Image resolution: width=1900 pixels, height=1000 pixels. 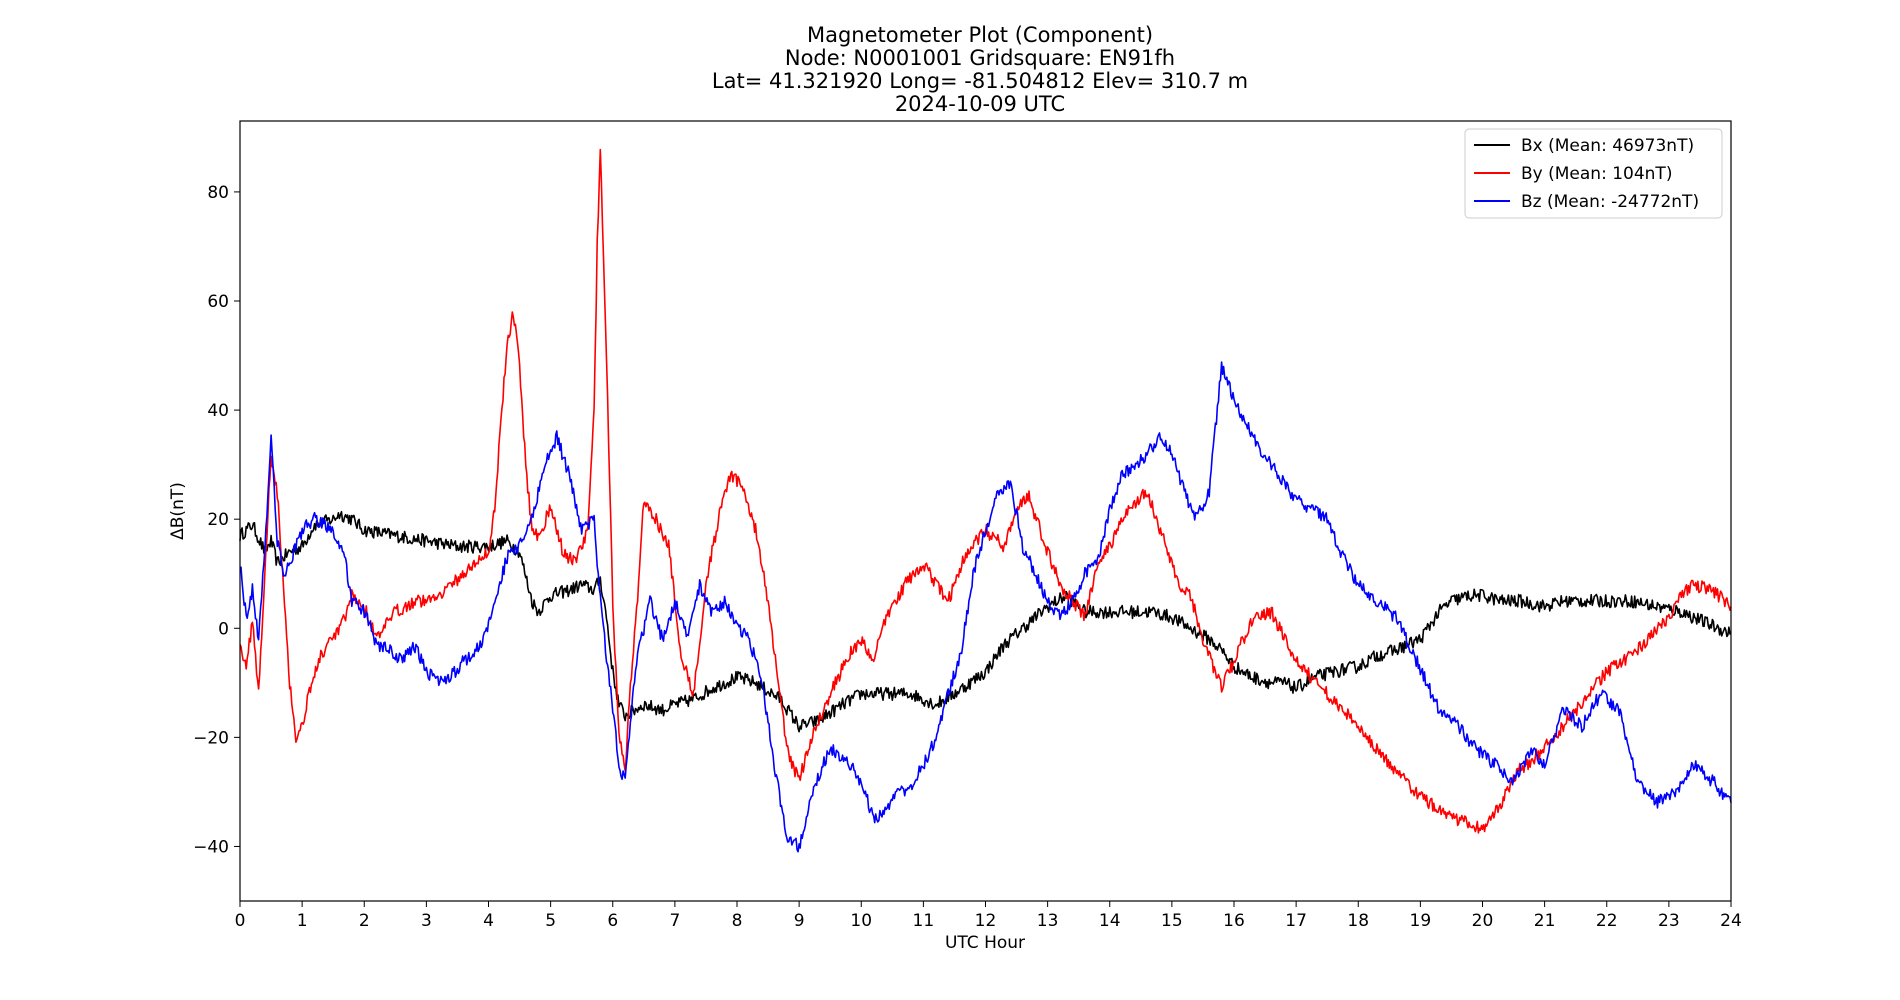 What do you see at coordinates (737, 921) in the screenshot?
I see `x-tick-label: 8` at bounding box center [737, 921].